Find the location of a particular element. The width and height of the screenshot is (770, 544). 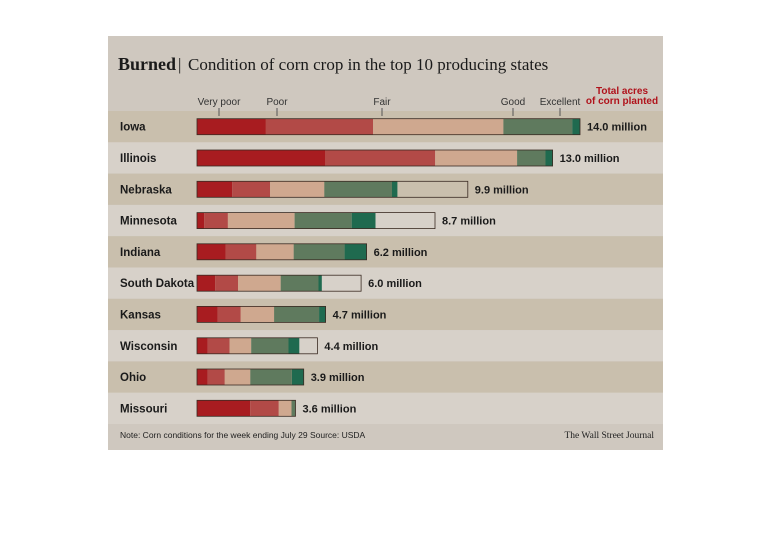

state-label: Ohio is located at coordinates (133, 378).